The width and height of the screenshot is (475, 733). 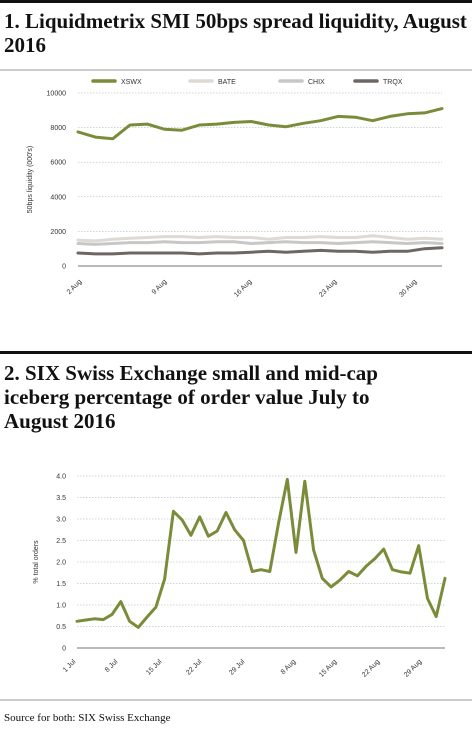 What do you see at coordinates (64, 649) in the screenshot?
I see `chart2-ytick-label: 0` at bounding box center [64, 649].